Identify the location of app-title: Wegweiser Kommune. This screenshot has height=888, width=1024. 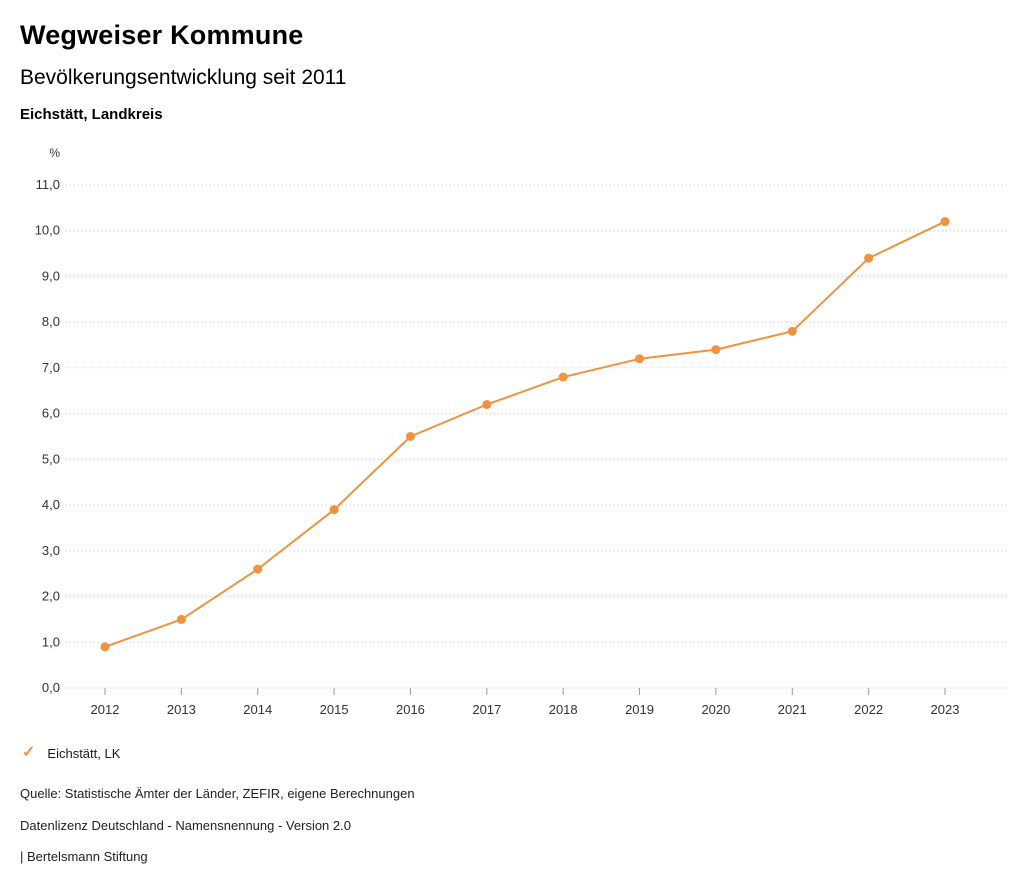
(162, 35).